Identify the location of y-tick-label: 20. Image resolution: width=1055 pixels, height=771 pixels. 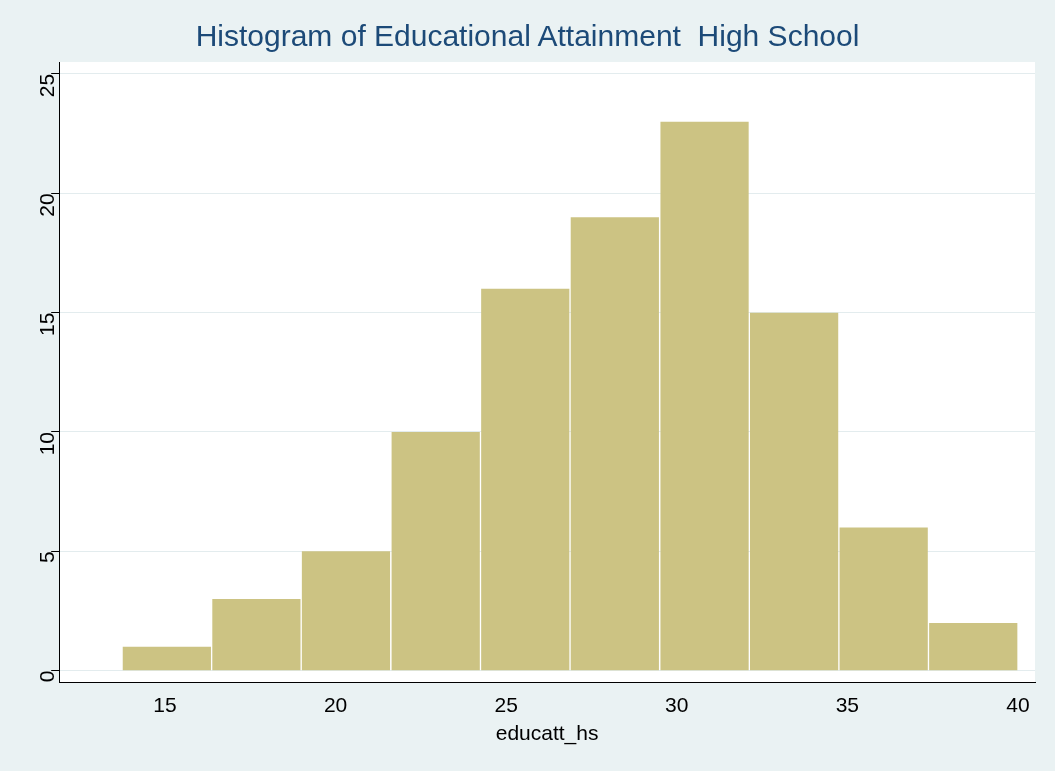
(46, 205).